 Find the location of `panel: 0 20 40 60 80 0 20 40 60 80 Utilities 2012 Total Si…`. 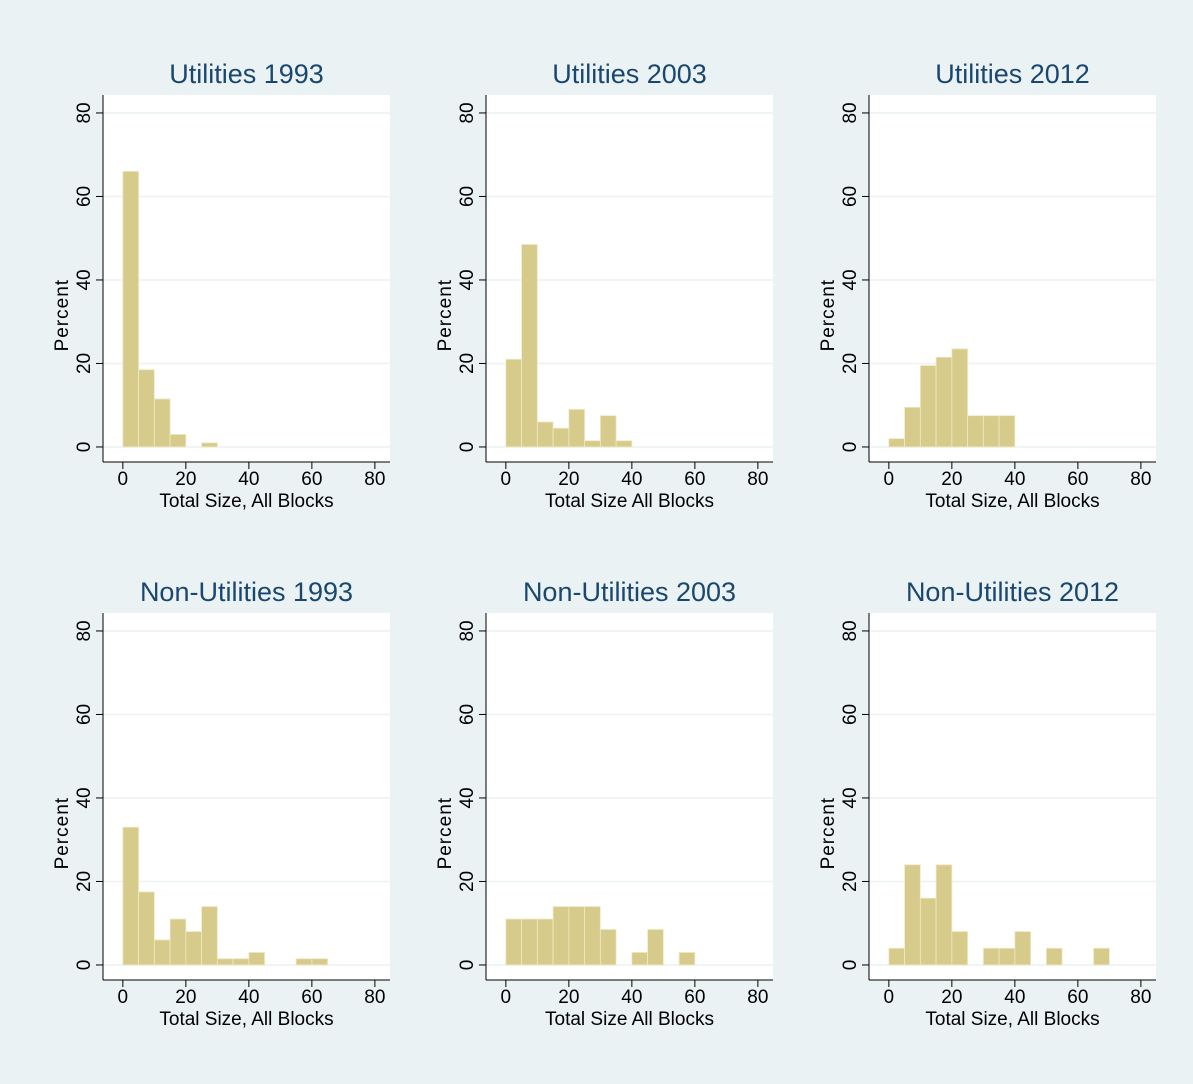

panel: 0 20 40 60 80 0 20 40 60 80 Utilities 2012 Total Si… is located at coordinates (987, 285).